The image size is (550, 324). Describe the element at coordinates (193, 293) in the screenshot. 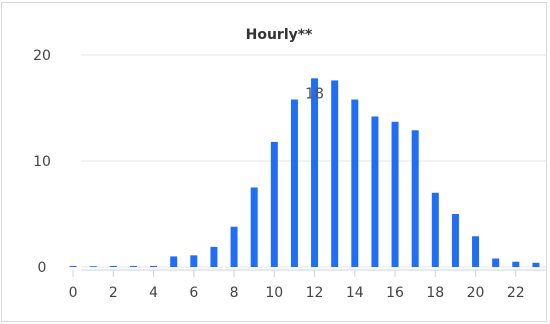

I see `x-tick-label: 6` at that location.